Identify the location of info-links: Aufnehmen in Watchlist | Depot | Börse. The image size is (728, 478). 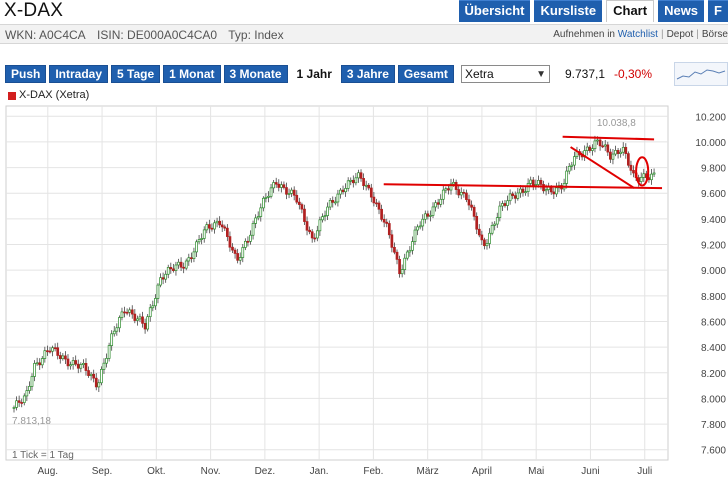
(640, 34).